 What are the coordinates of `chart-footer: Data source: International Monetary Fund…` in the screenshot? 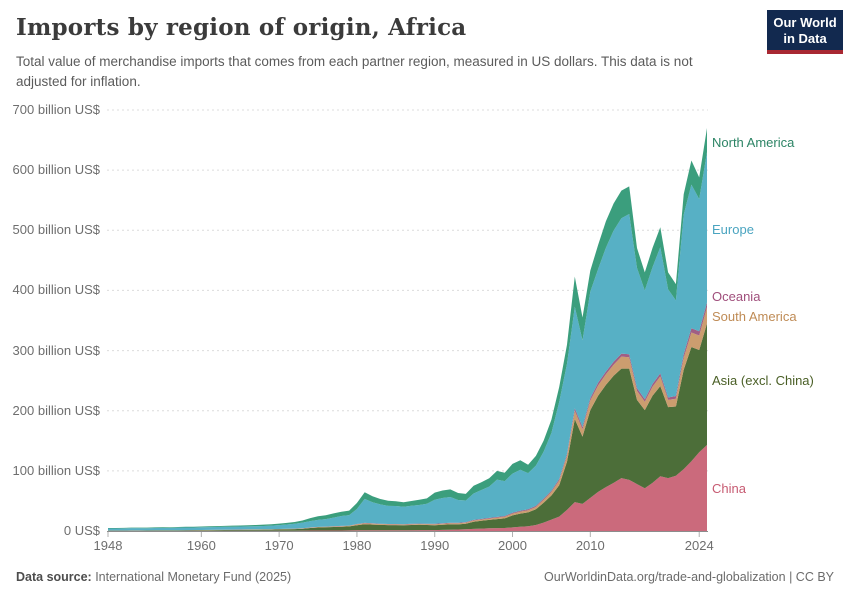 It's located at (425, 577).